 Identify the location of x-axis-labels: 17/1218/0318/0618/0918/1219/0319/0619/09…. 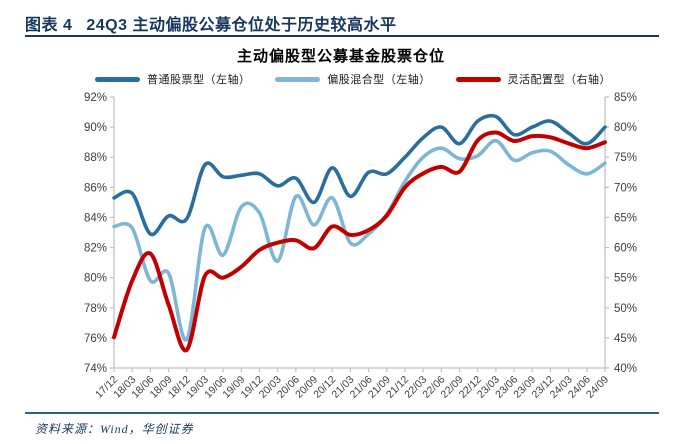
(352, 387).